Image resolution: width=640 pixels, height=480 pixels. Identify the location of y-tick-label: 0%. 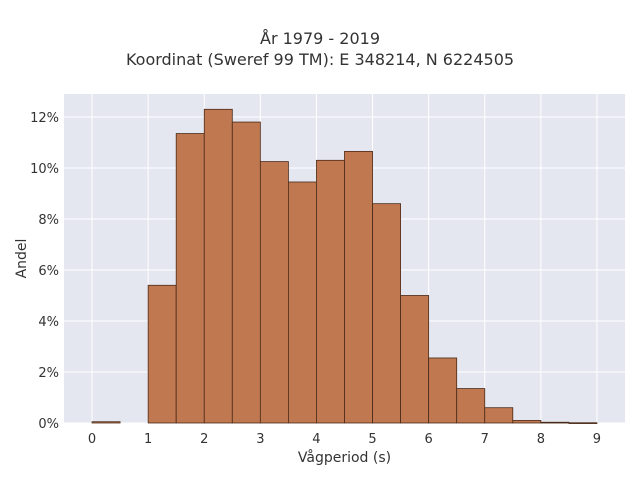
(48, 424).